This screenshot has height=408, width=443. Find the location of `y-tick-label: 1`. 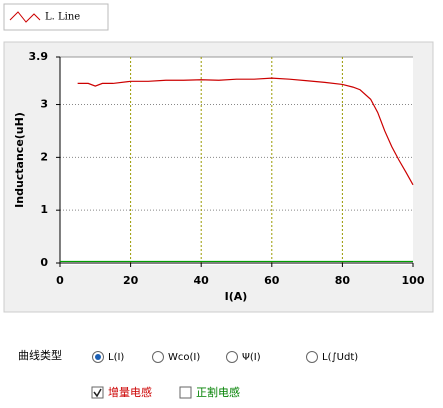

y-tick-label: 1 is located at coordinates (44, 209).